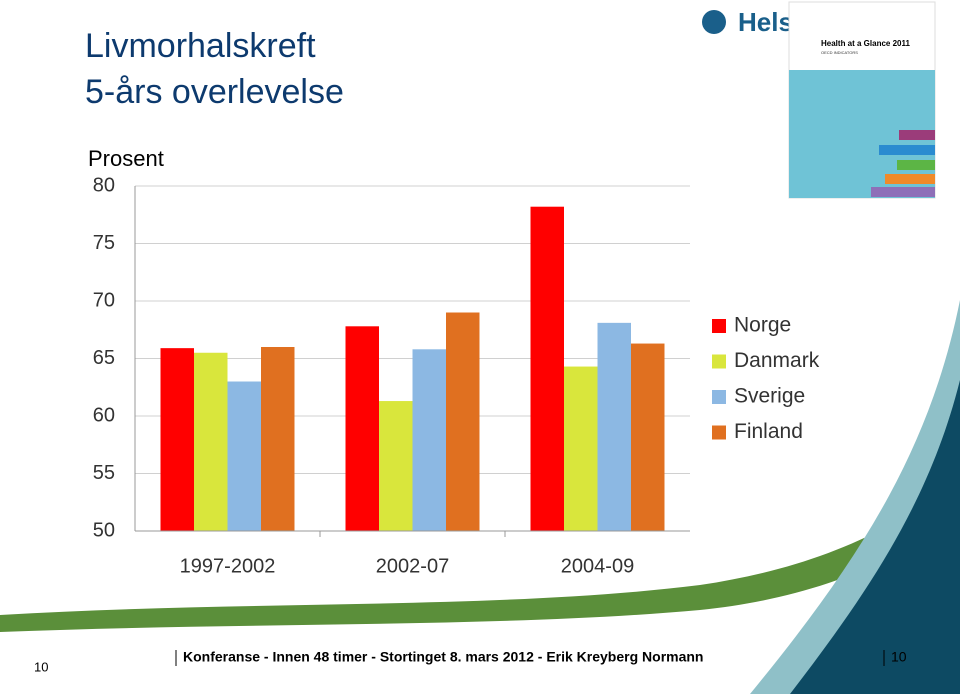  I want to click on page-number-left: 10, so click(41, 666).